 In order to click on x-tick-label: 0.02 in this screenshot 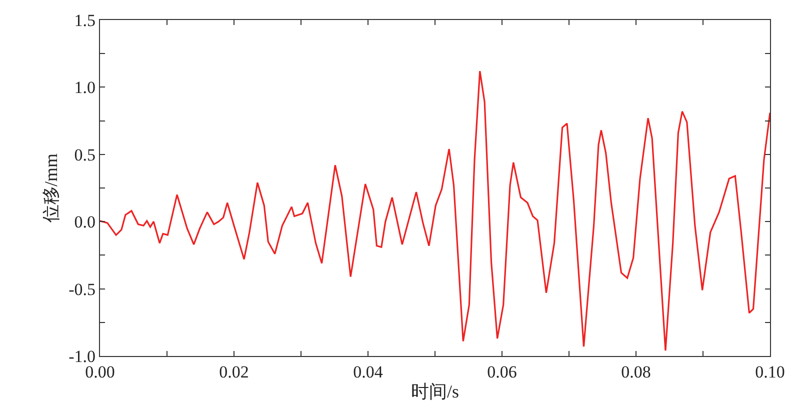, I will do `click(234, 372)`.